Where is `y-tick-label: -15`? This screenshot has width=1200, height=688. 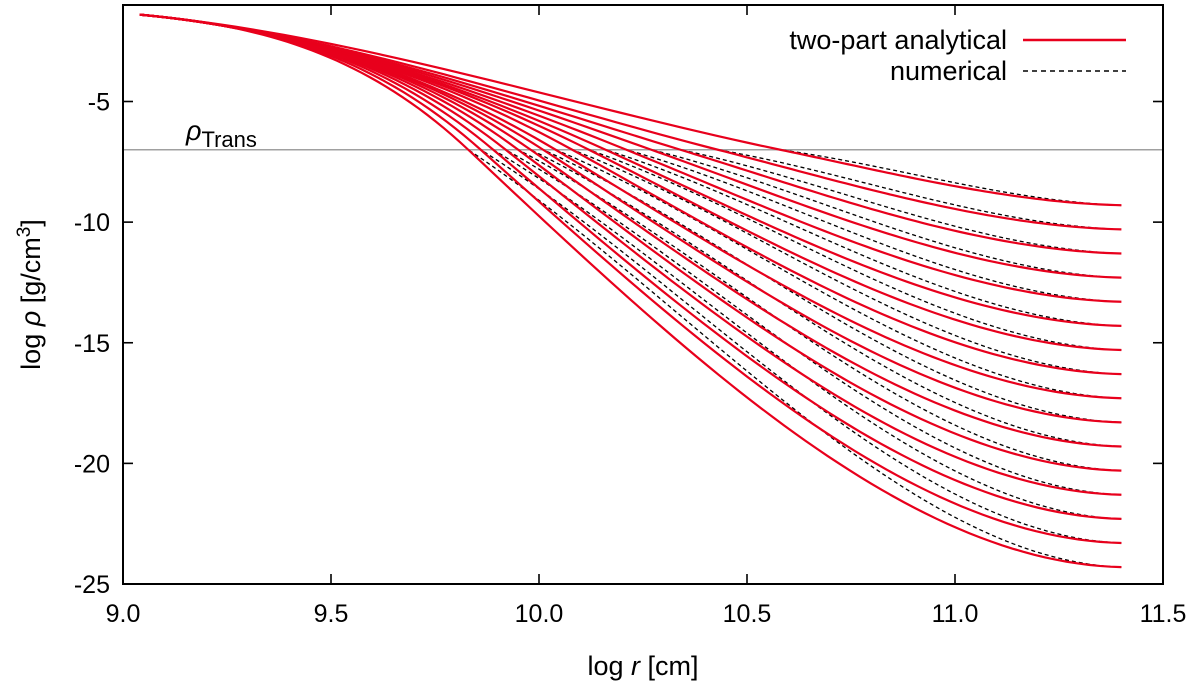 y-tick-label: -15 is located at coordinates (92, 344).